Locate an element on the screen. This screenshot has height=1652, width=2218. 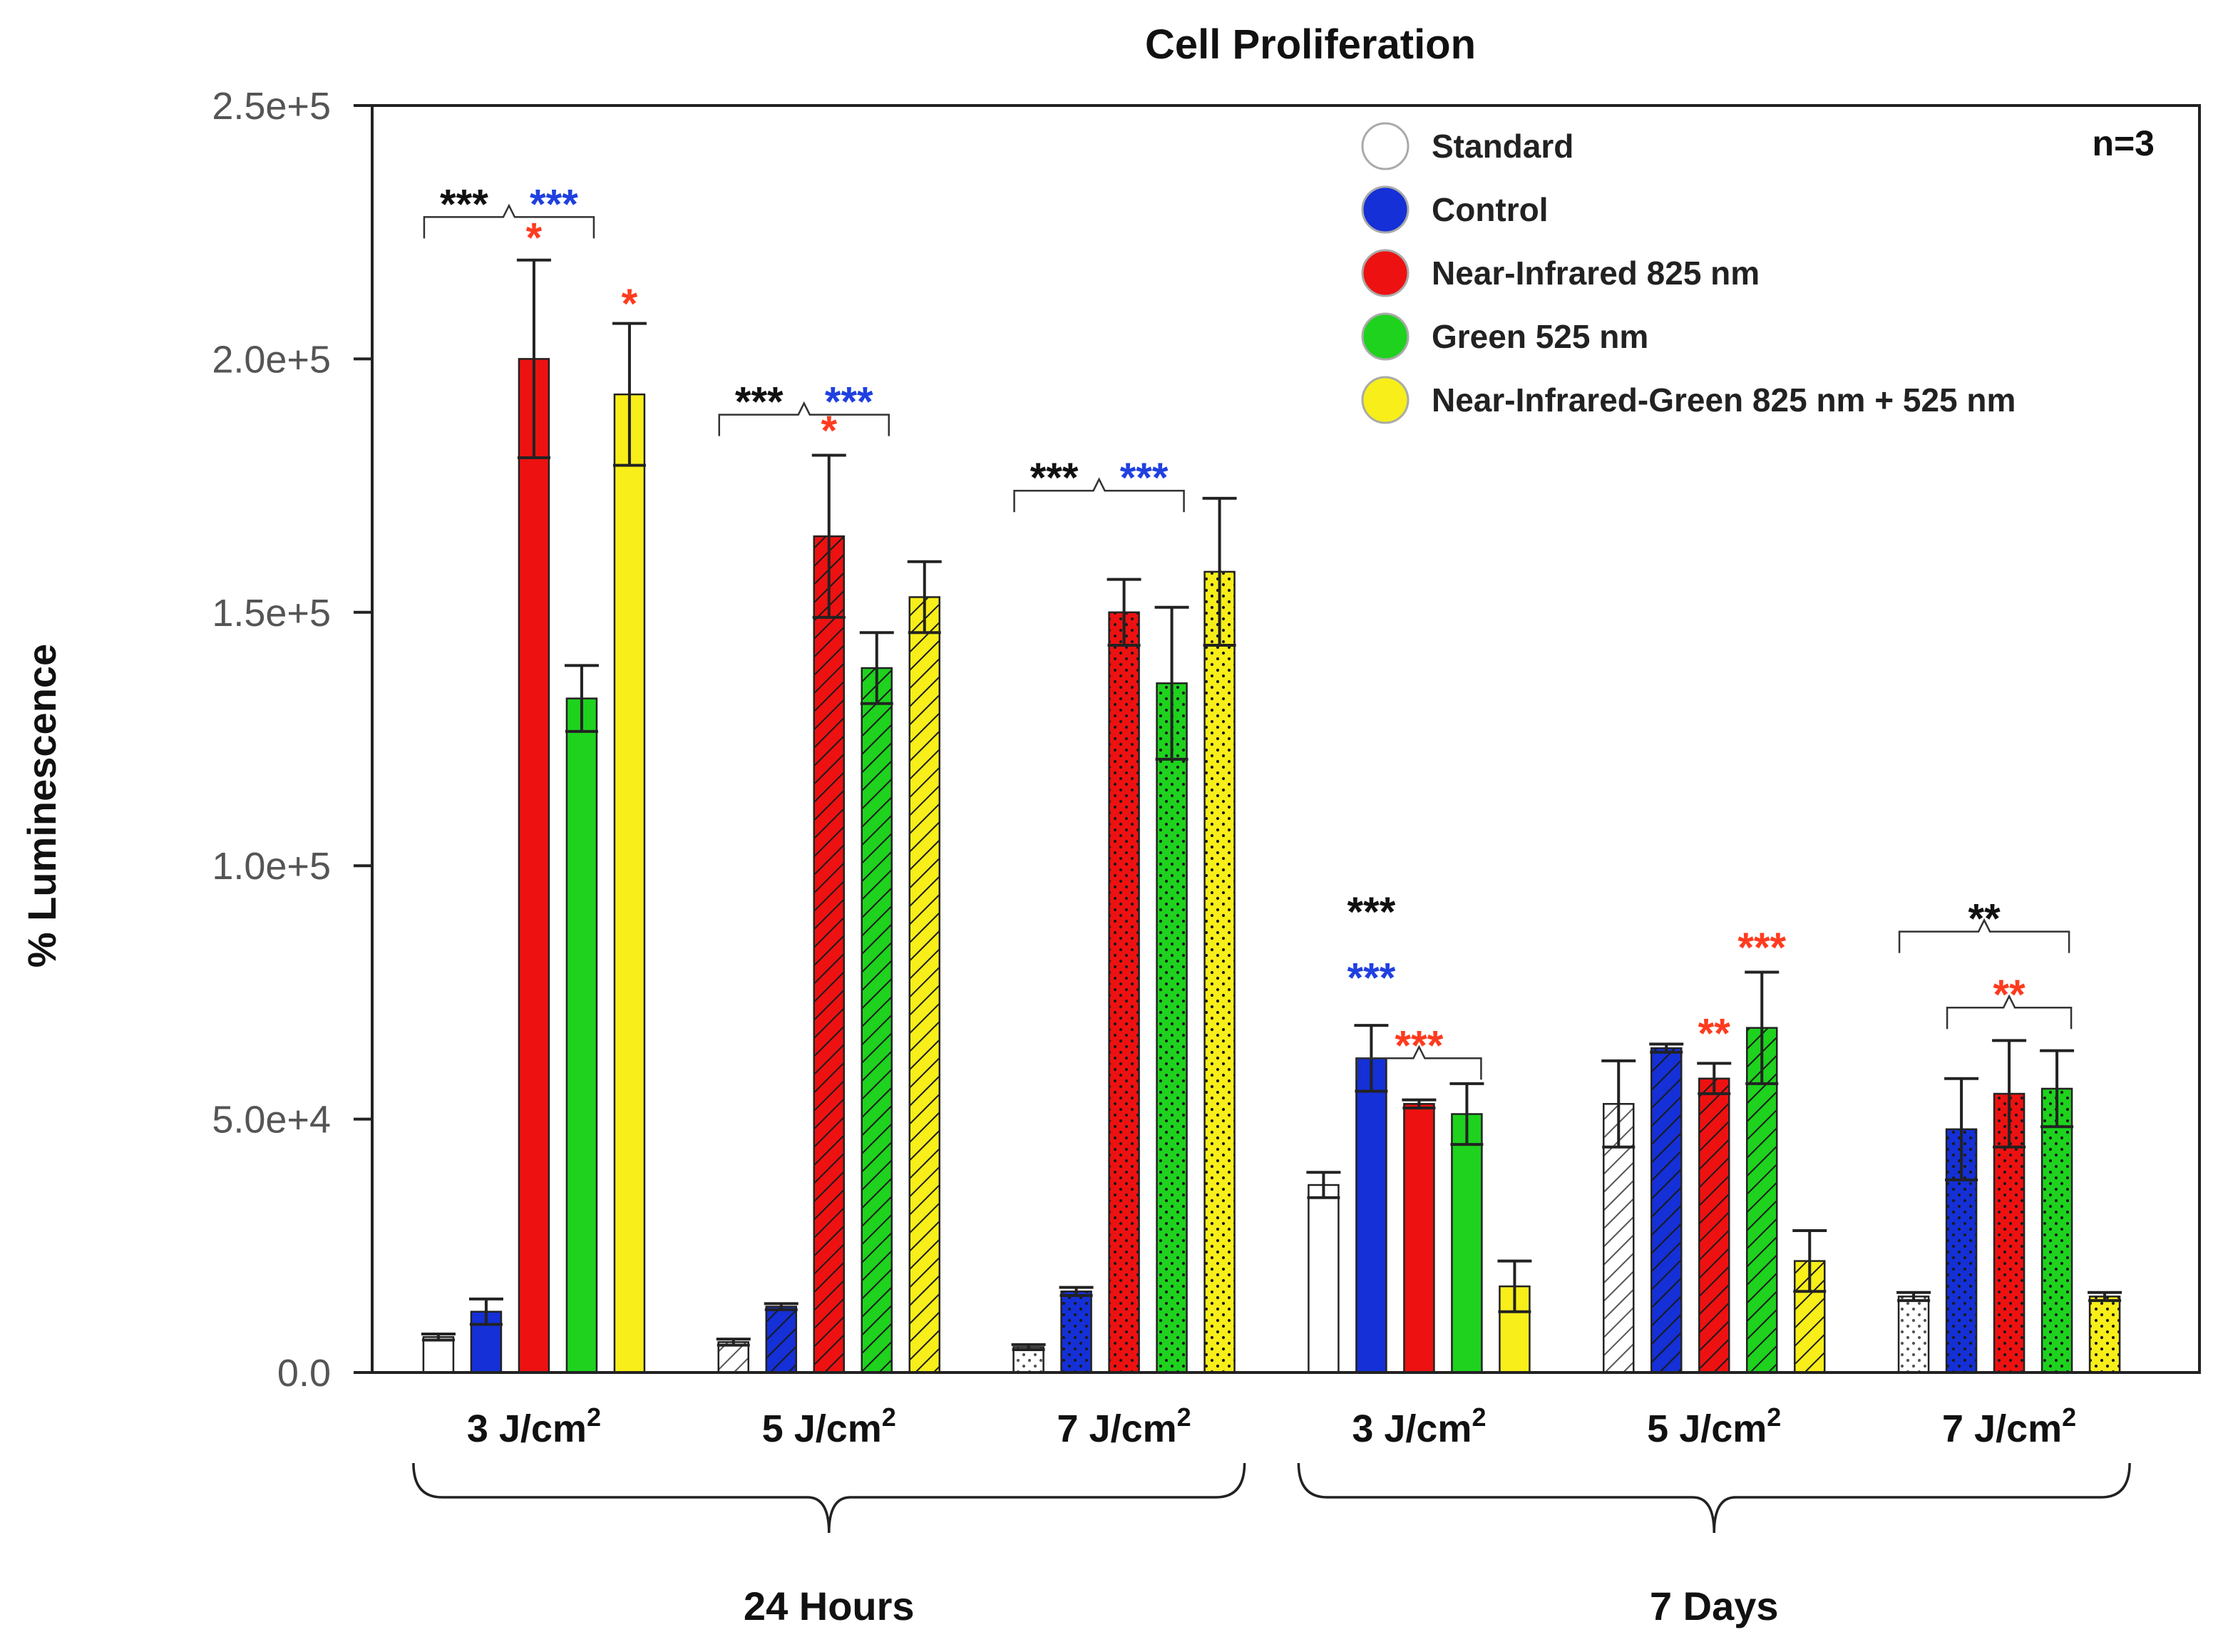
sample-size-note: n=3 is located at coordinates (2123, 143).